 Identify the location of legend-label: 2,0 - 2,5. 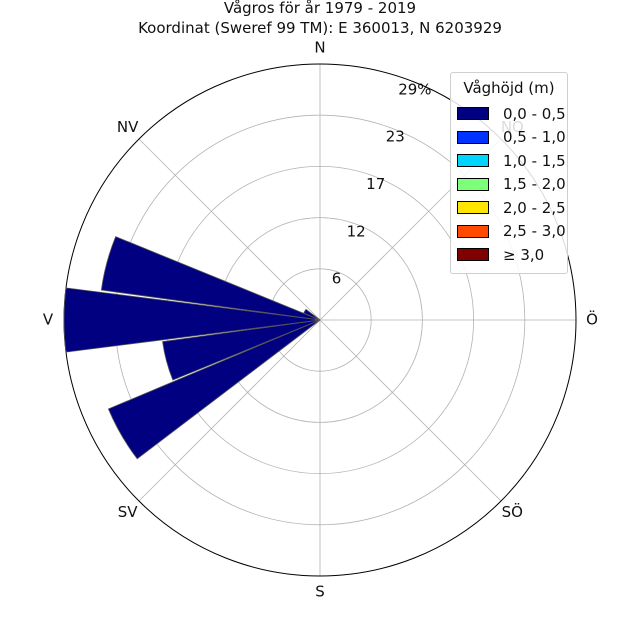
(534, 207).